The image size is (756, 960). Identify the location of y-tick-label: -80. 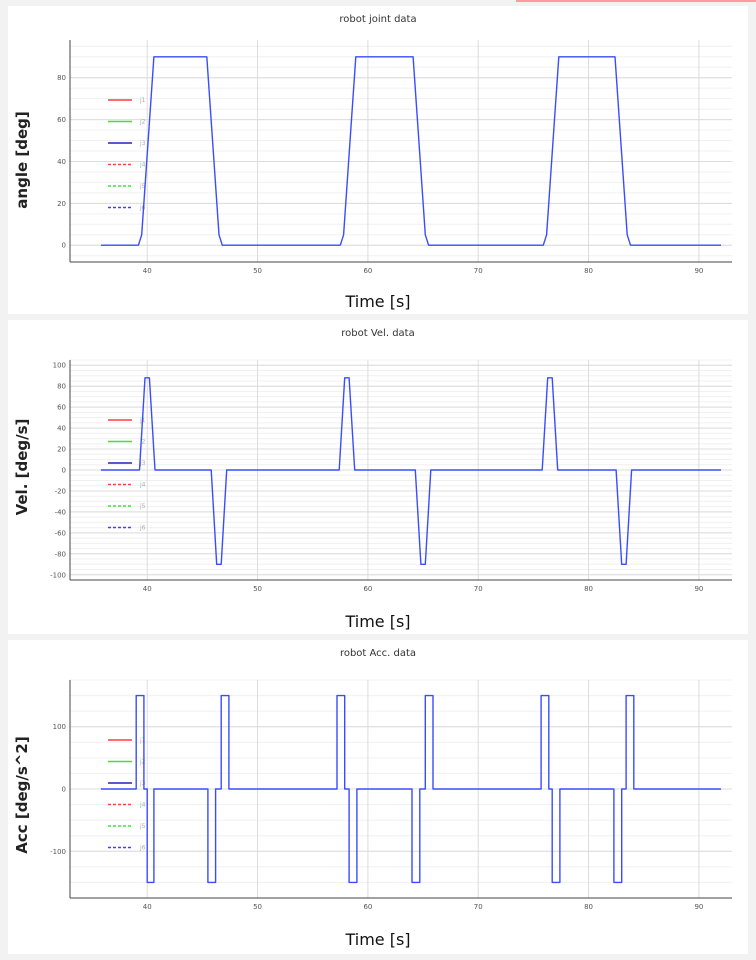
(60, 554).